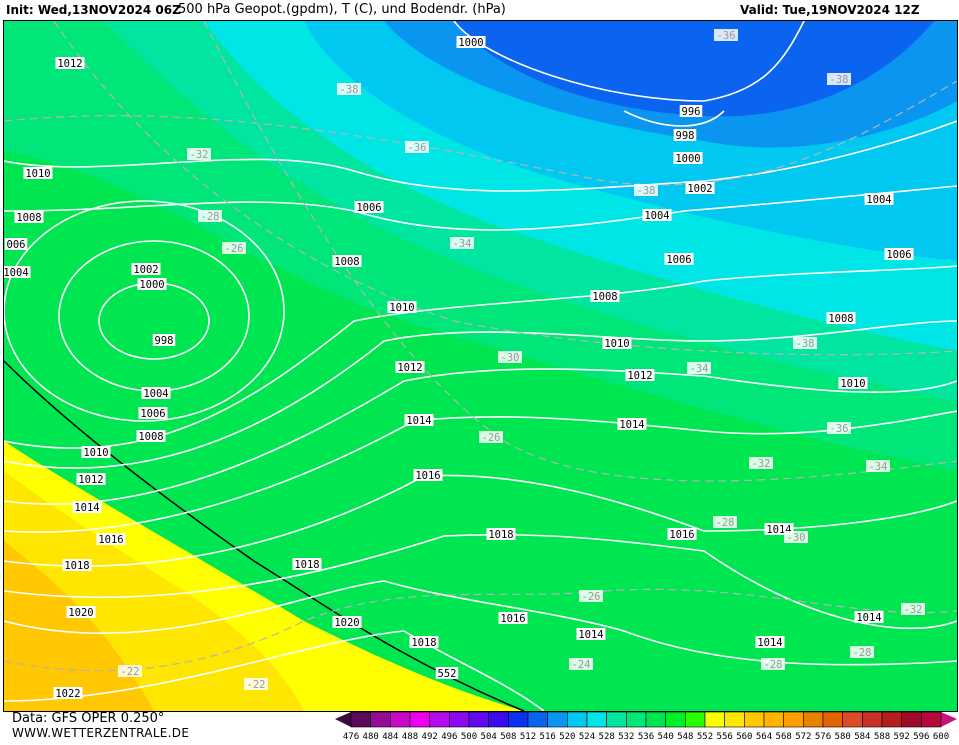 The height and width of the screenshot is (745, 959). What do you see at coordinates (101, 733) in the screenshot?
I see `website: WWW.WETTERZENTRALE.DE` at bounding box center [101, 733].